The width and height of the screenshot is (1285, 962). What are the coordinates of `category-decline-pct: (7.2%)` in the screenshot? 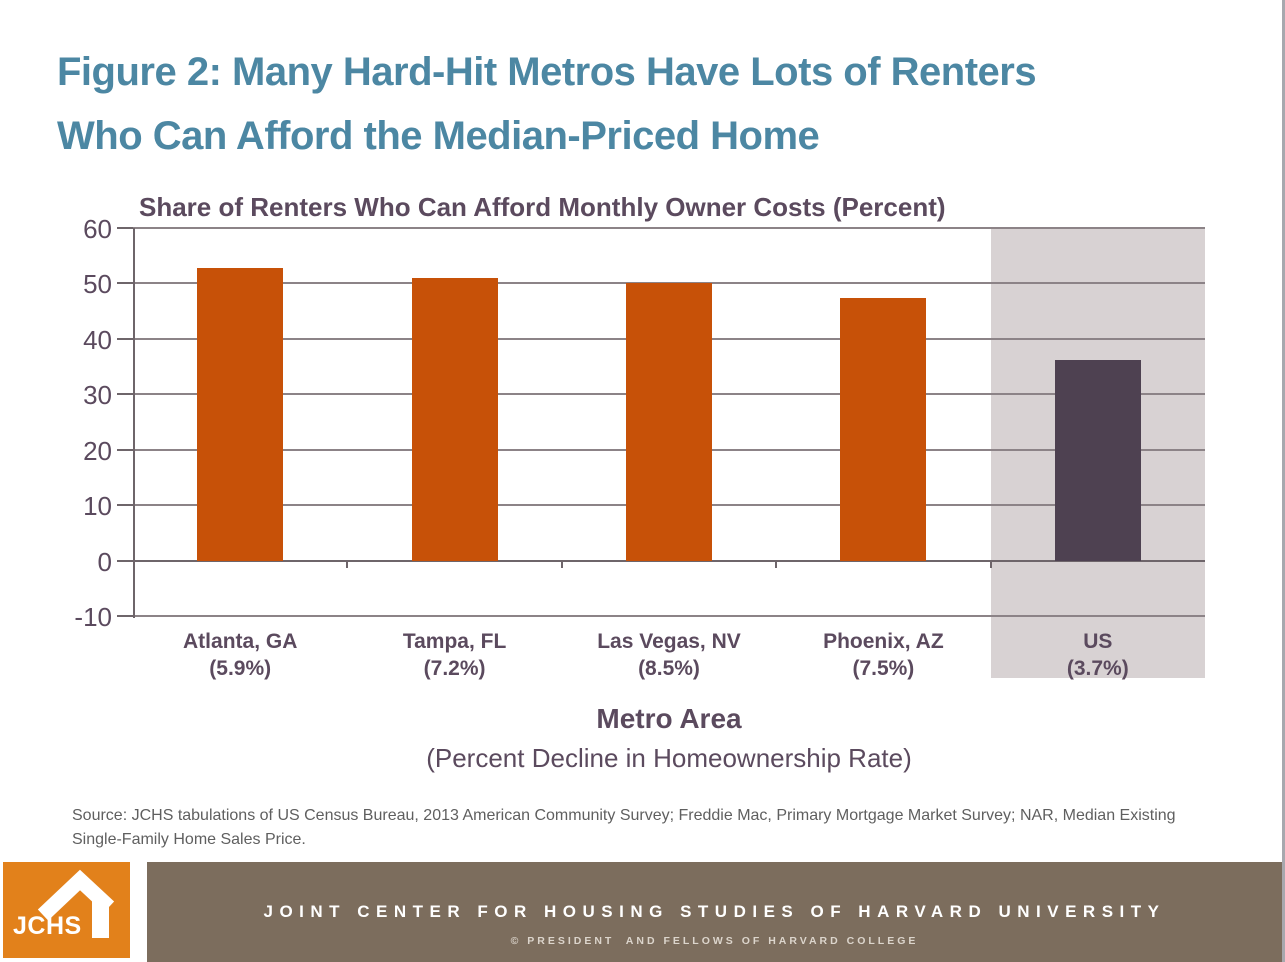 It's located at (454, 668).